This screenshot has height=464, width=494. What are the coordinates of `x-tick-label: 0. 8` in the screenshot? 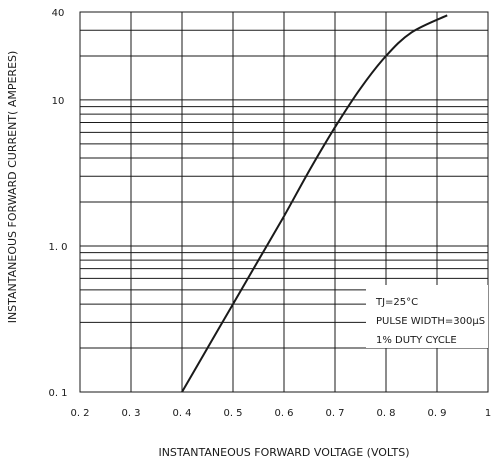 It's located at (385, 413).